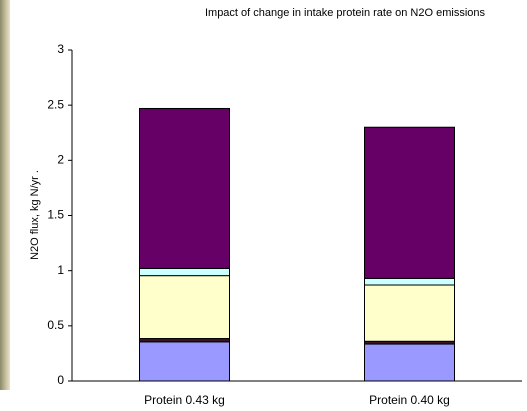 The image size is (527, 411). I want to click on y-axis-label: N2O flux, kg N/yr ., so click(35, 215).